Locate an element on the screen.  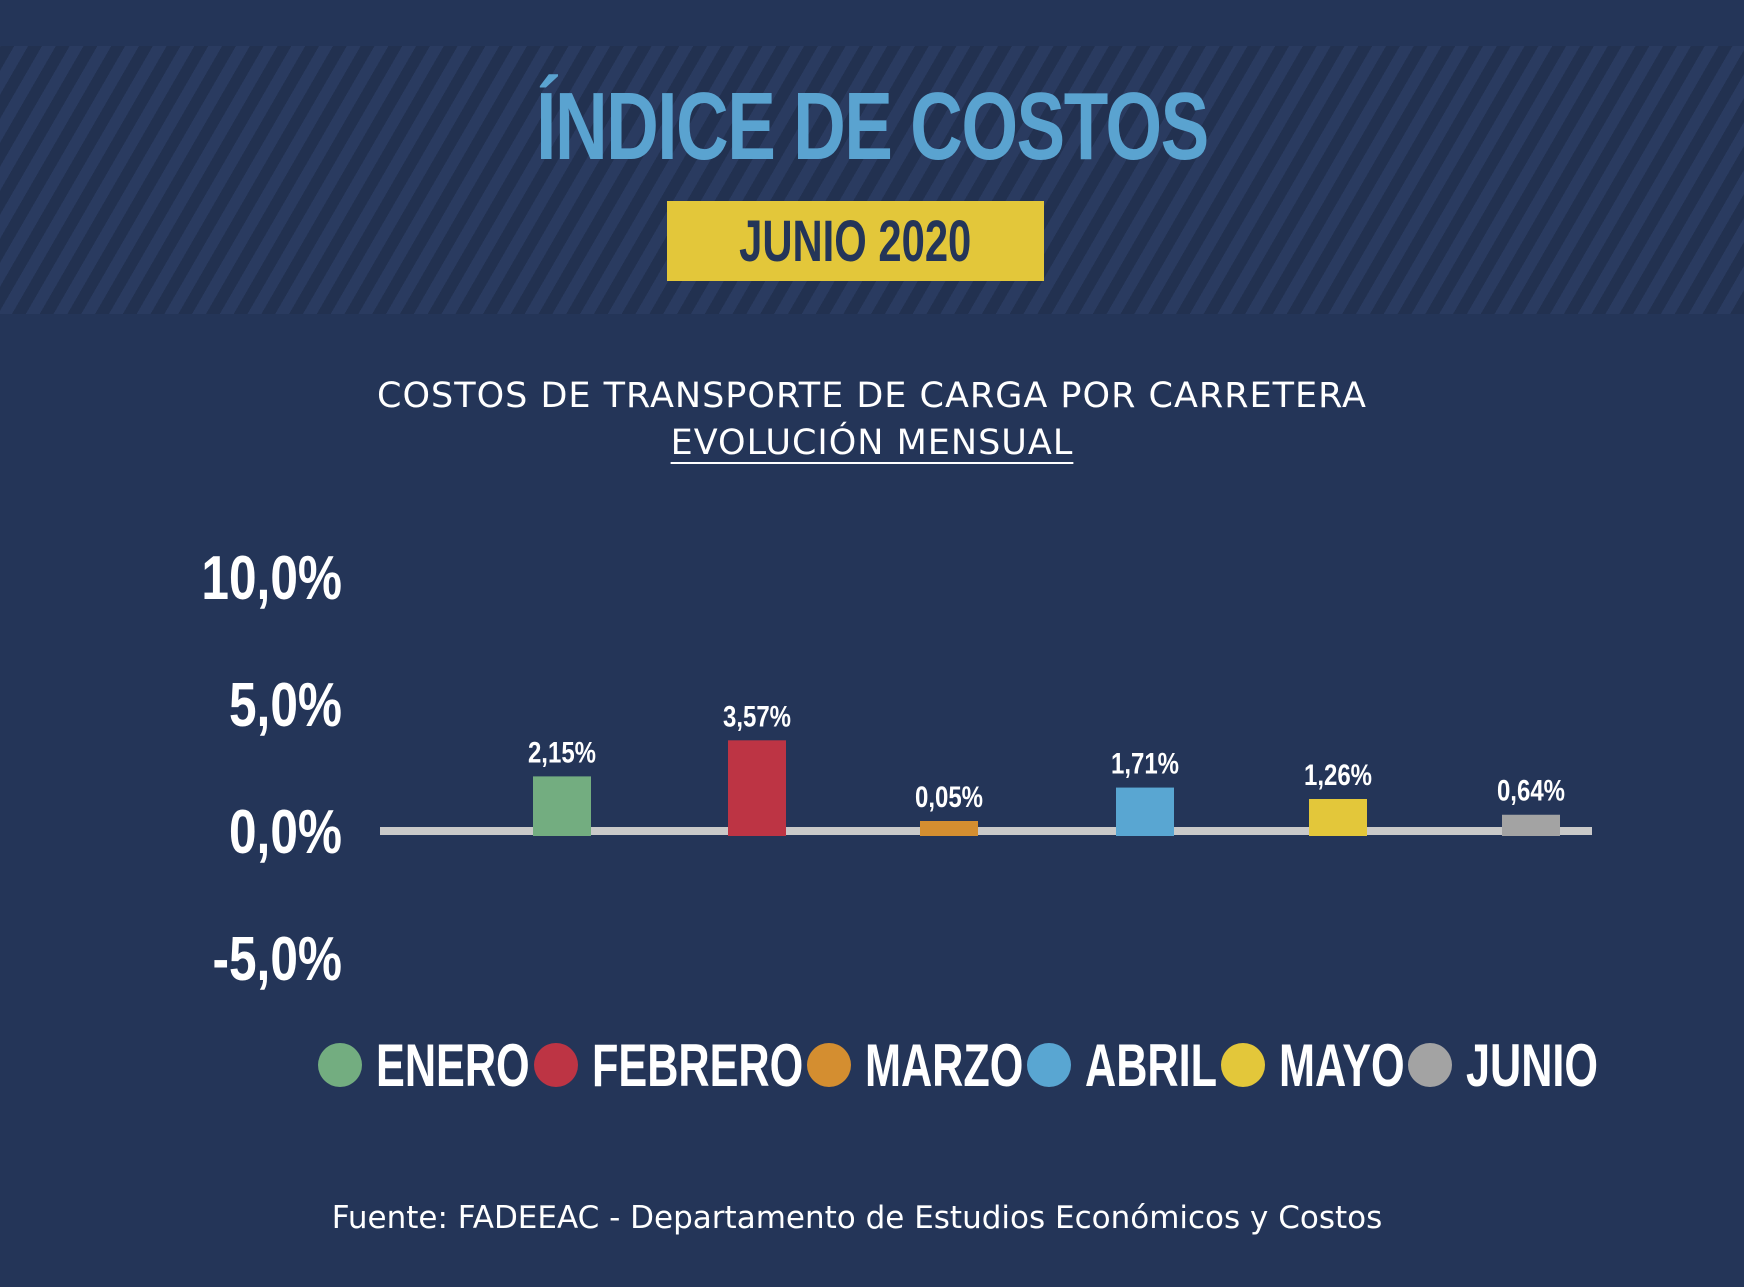
data-label: 1,26% is located at coordinates (1338, 774).